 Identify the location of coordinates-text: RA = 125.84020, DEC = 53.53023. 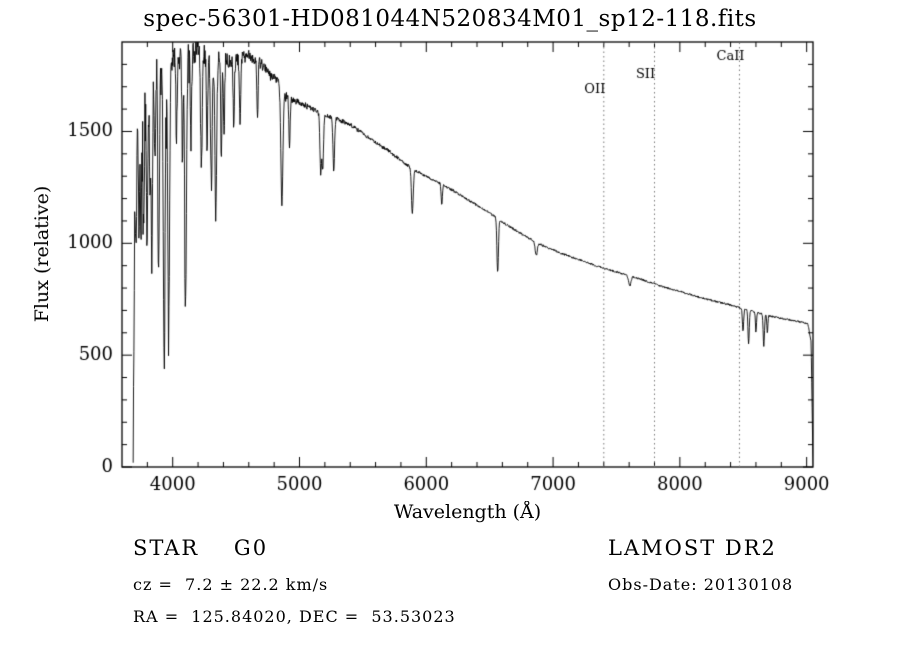
(294, 616).